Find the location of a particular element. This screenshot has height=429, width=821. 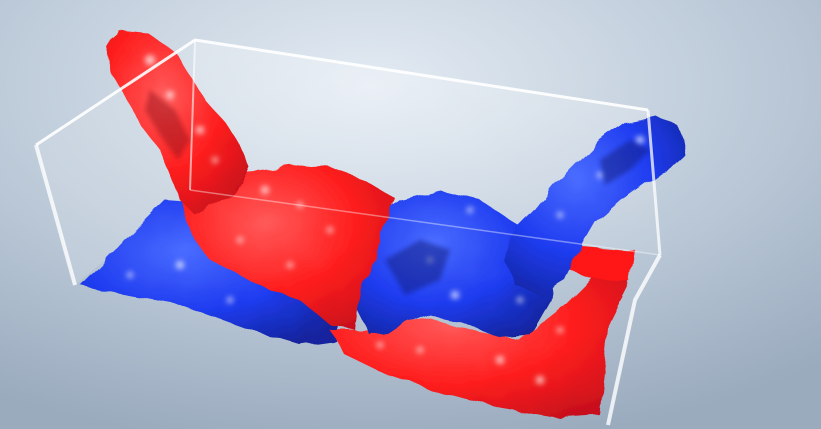

red-column-shadow is located at coordinates (167, 125).